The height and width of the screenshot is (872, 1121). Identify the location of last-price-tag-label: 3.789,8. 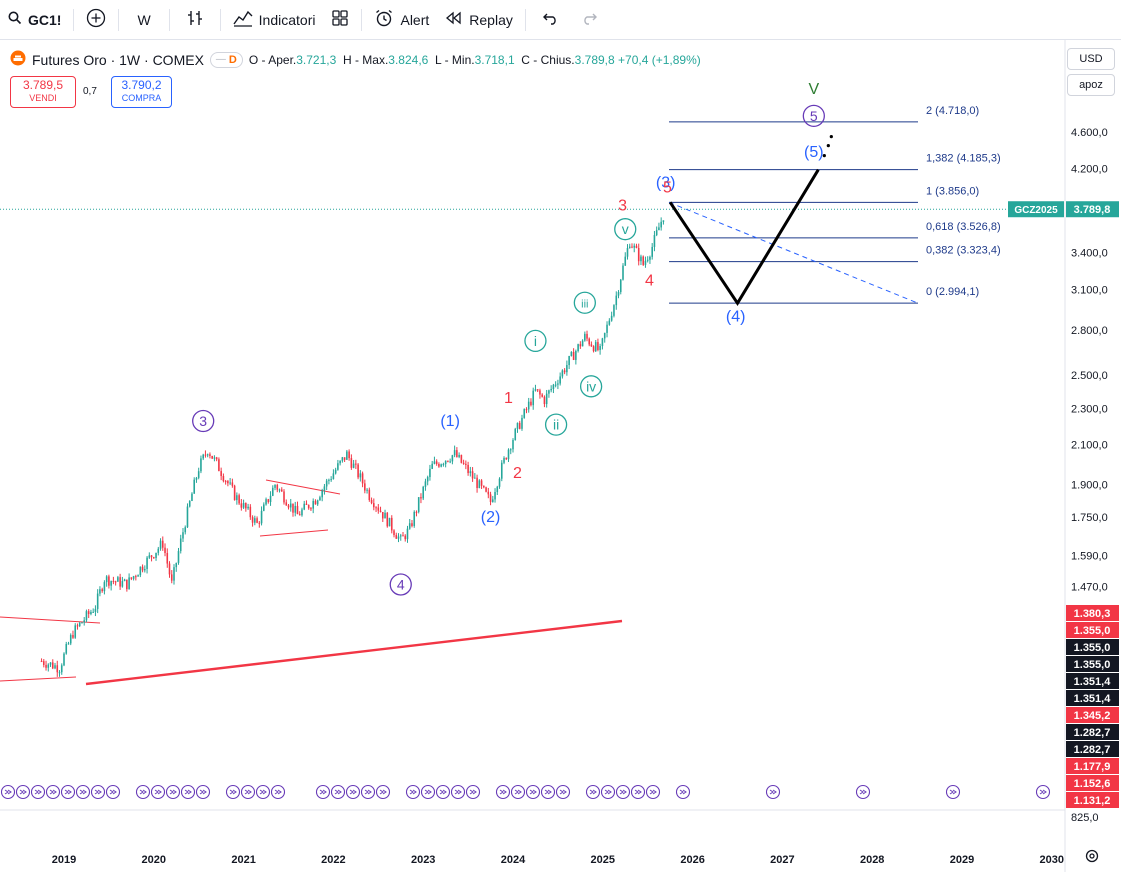
(1092, 210).